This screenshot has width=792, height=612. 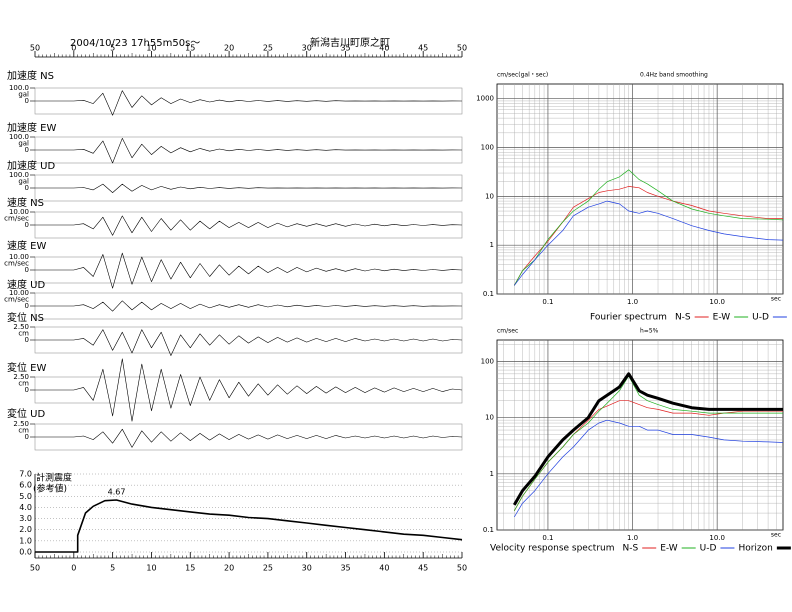 I want to click on trace-name: 変位 EW, so click(x=26, y=367).